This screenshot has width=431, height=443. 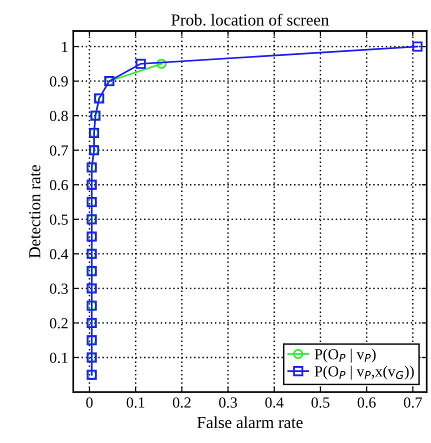 What do you see at coordinates (228, 402) in the screenshot?
I see `x-tick-label: 0.3` at bounding box center [228, 402].